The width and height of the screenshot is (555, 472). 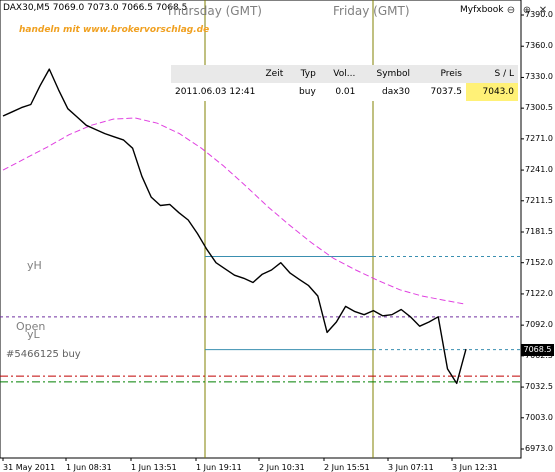 I want to click on y-tick-label: 7390.0, so click(x=539, y=14).